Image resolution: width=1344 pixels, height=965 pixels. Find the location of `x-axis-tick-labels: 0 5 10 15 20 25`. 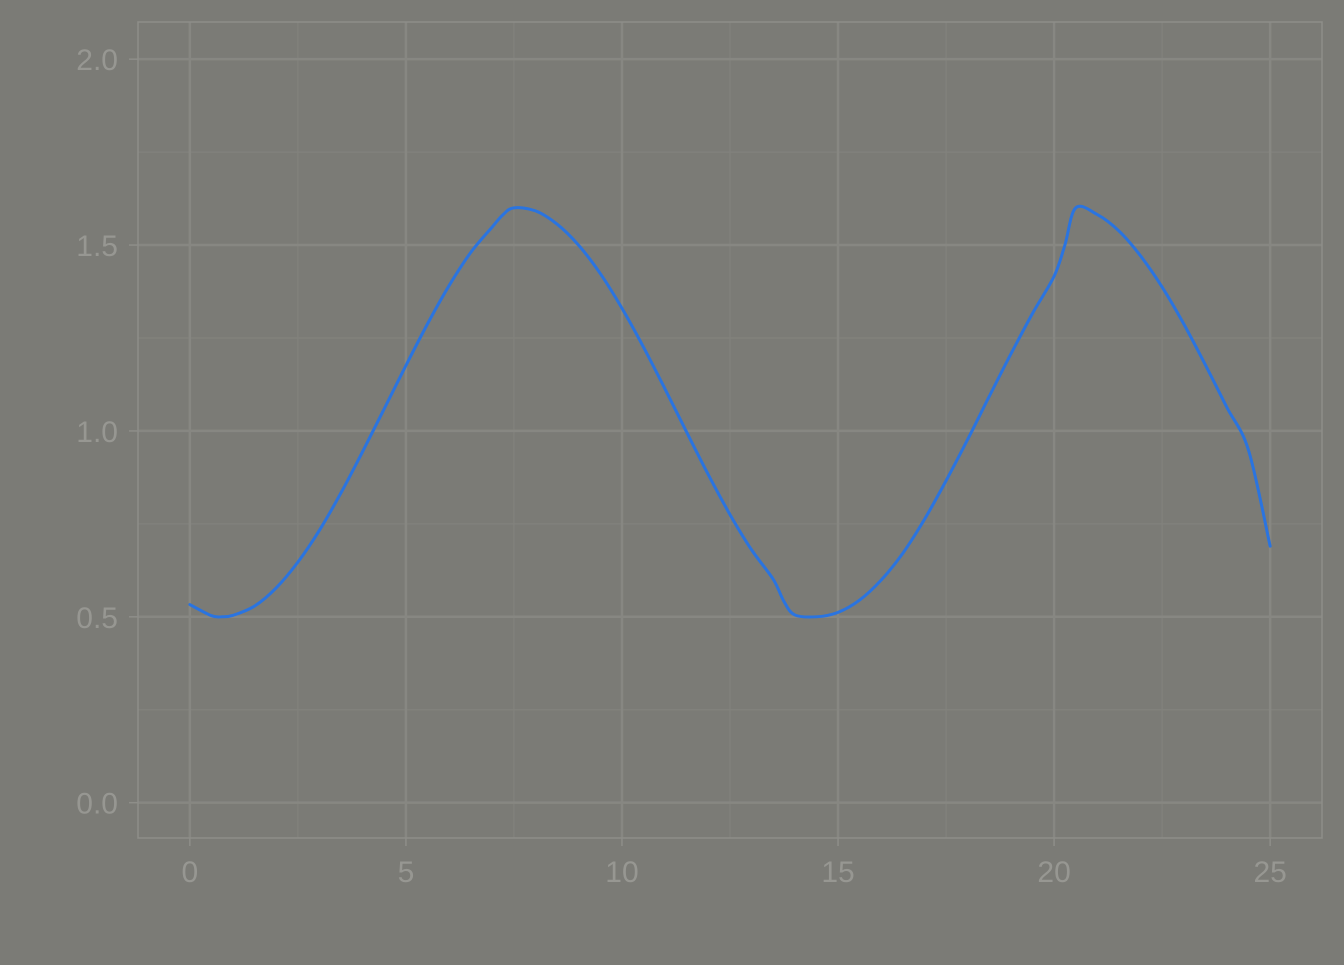

x-axis-tick-labels: 0 5 10 15 20 25 is located at coordinates (734, 872).